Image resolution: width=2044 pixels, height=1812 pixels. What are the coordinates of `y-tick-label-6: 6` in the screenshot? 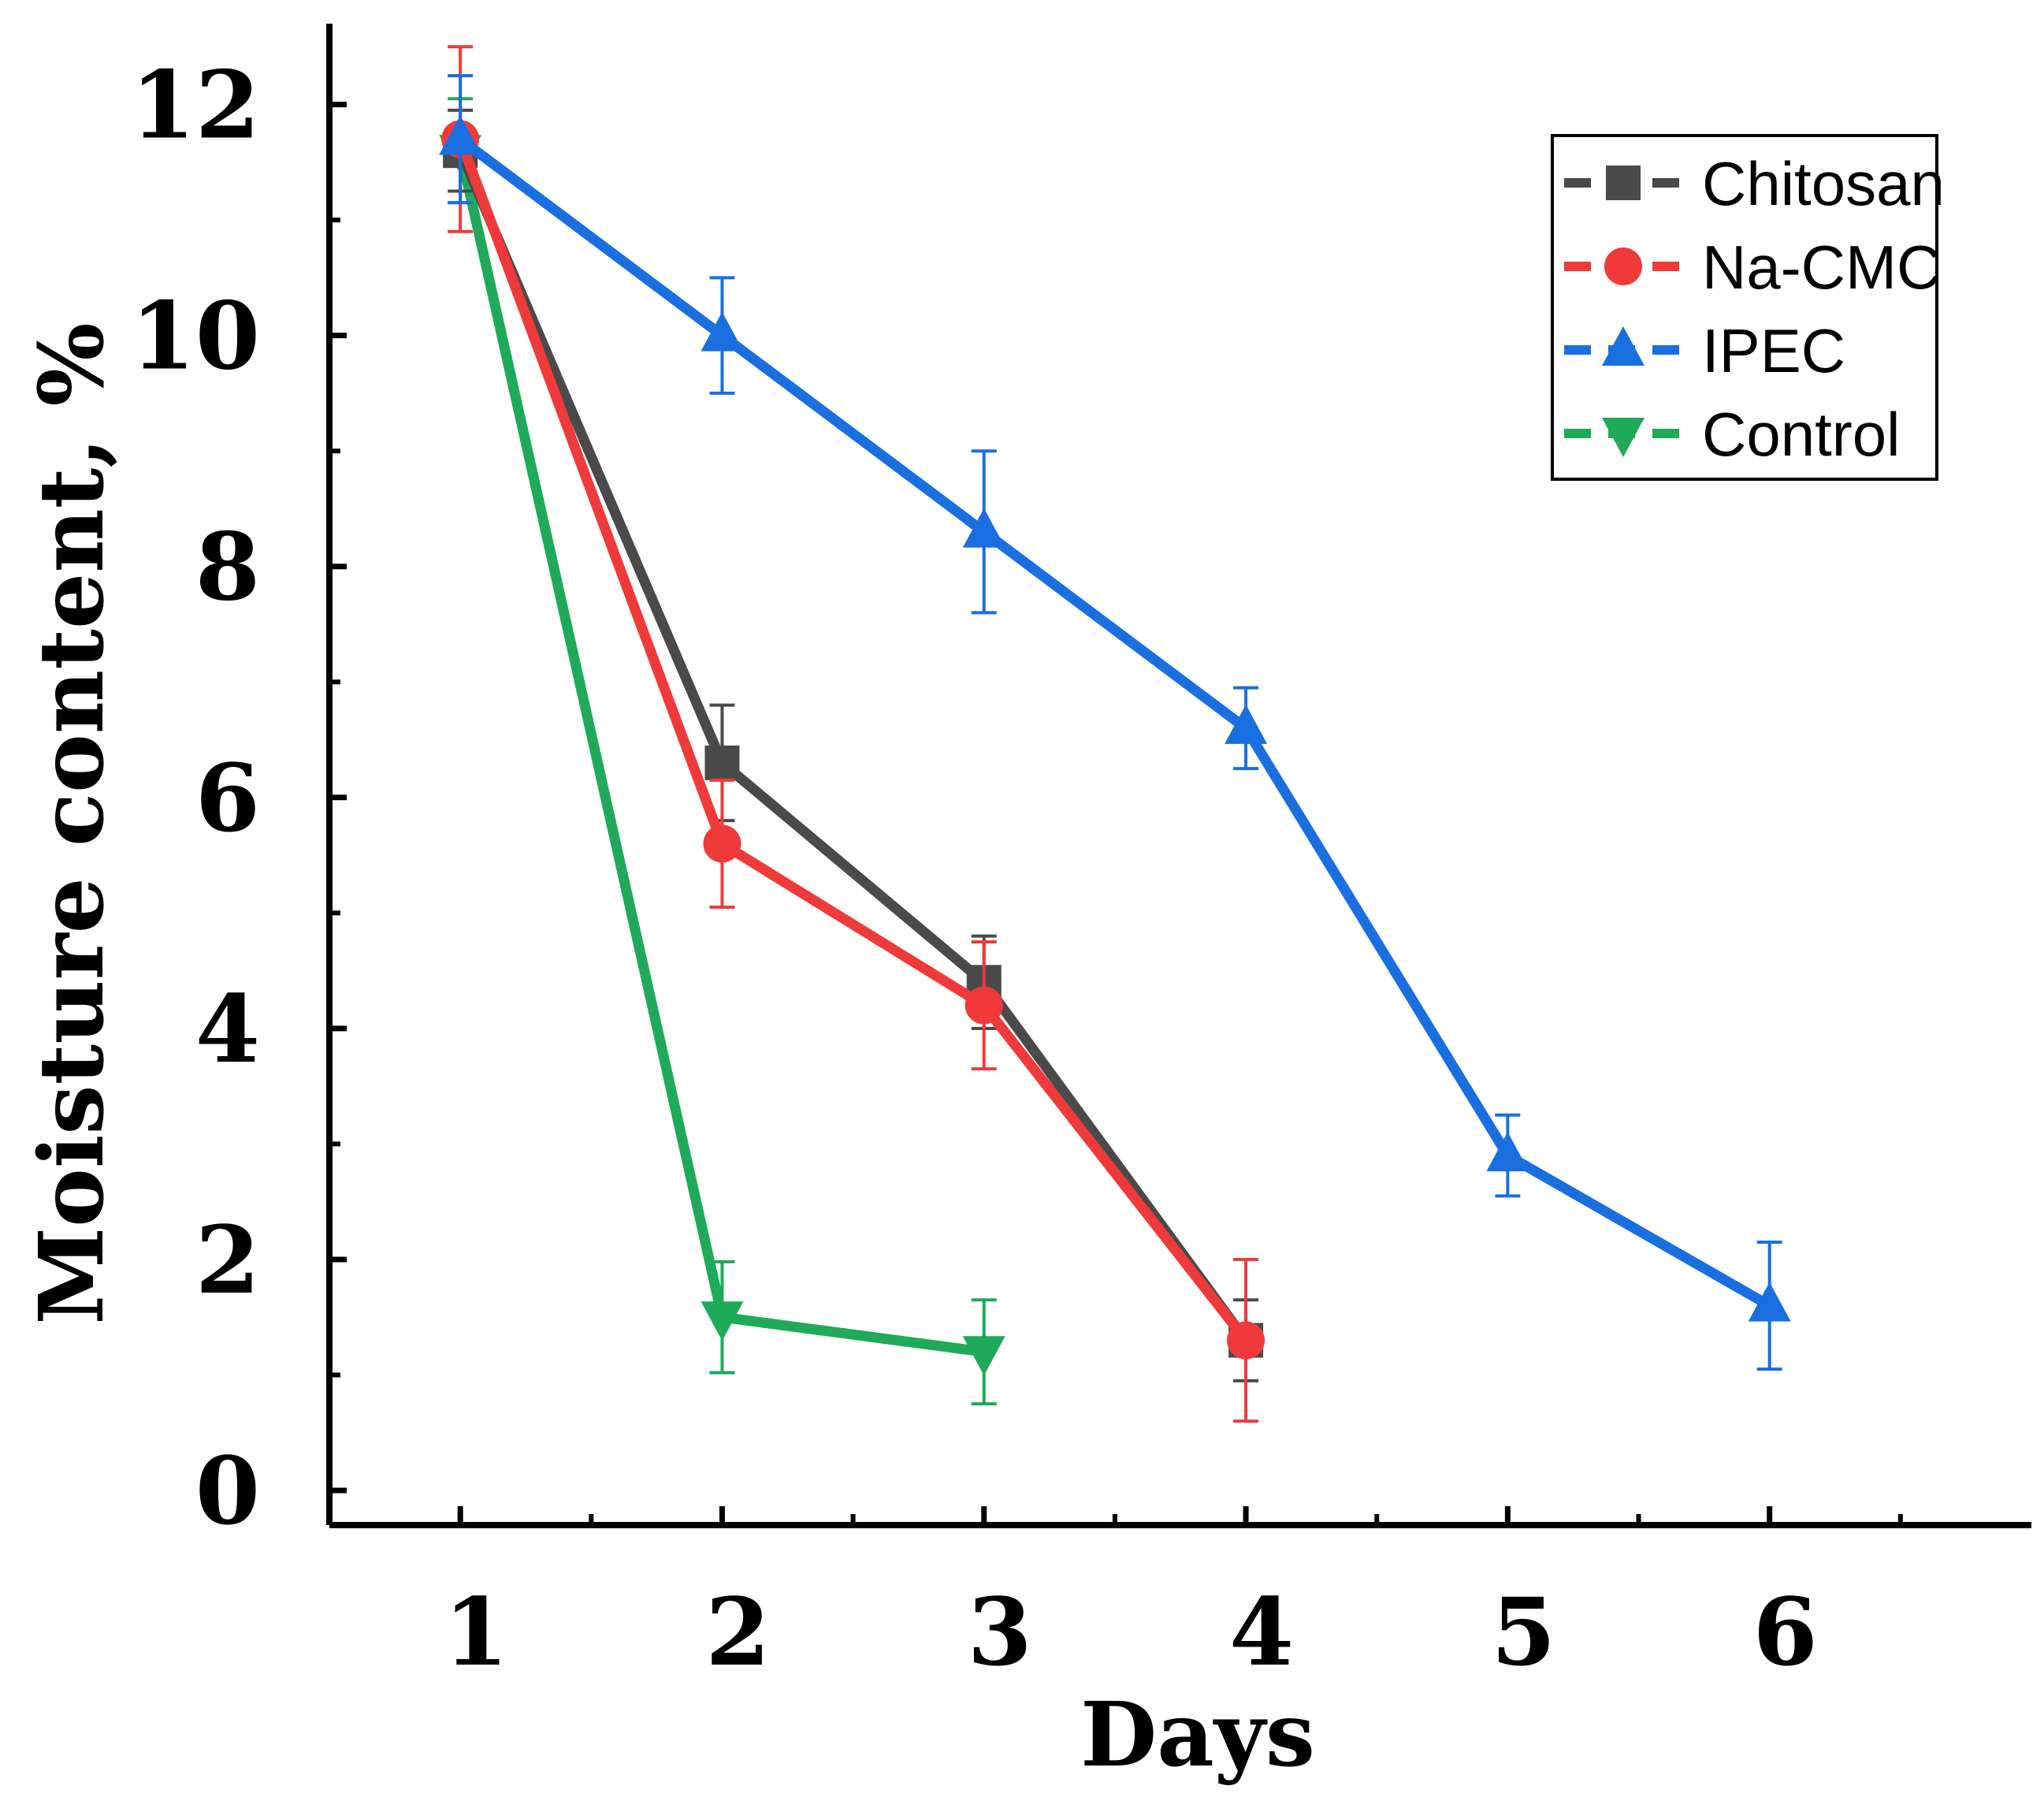 It's located at (227, 798).